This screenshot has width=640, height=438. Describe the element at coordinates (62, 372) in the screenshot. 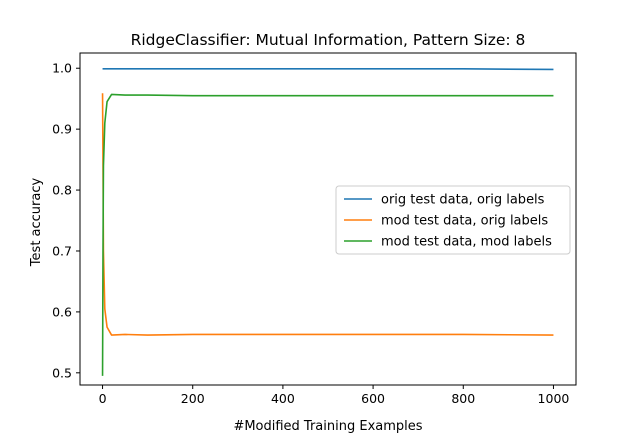

I see `y-tick-label: 0.5` at that location.